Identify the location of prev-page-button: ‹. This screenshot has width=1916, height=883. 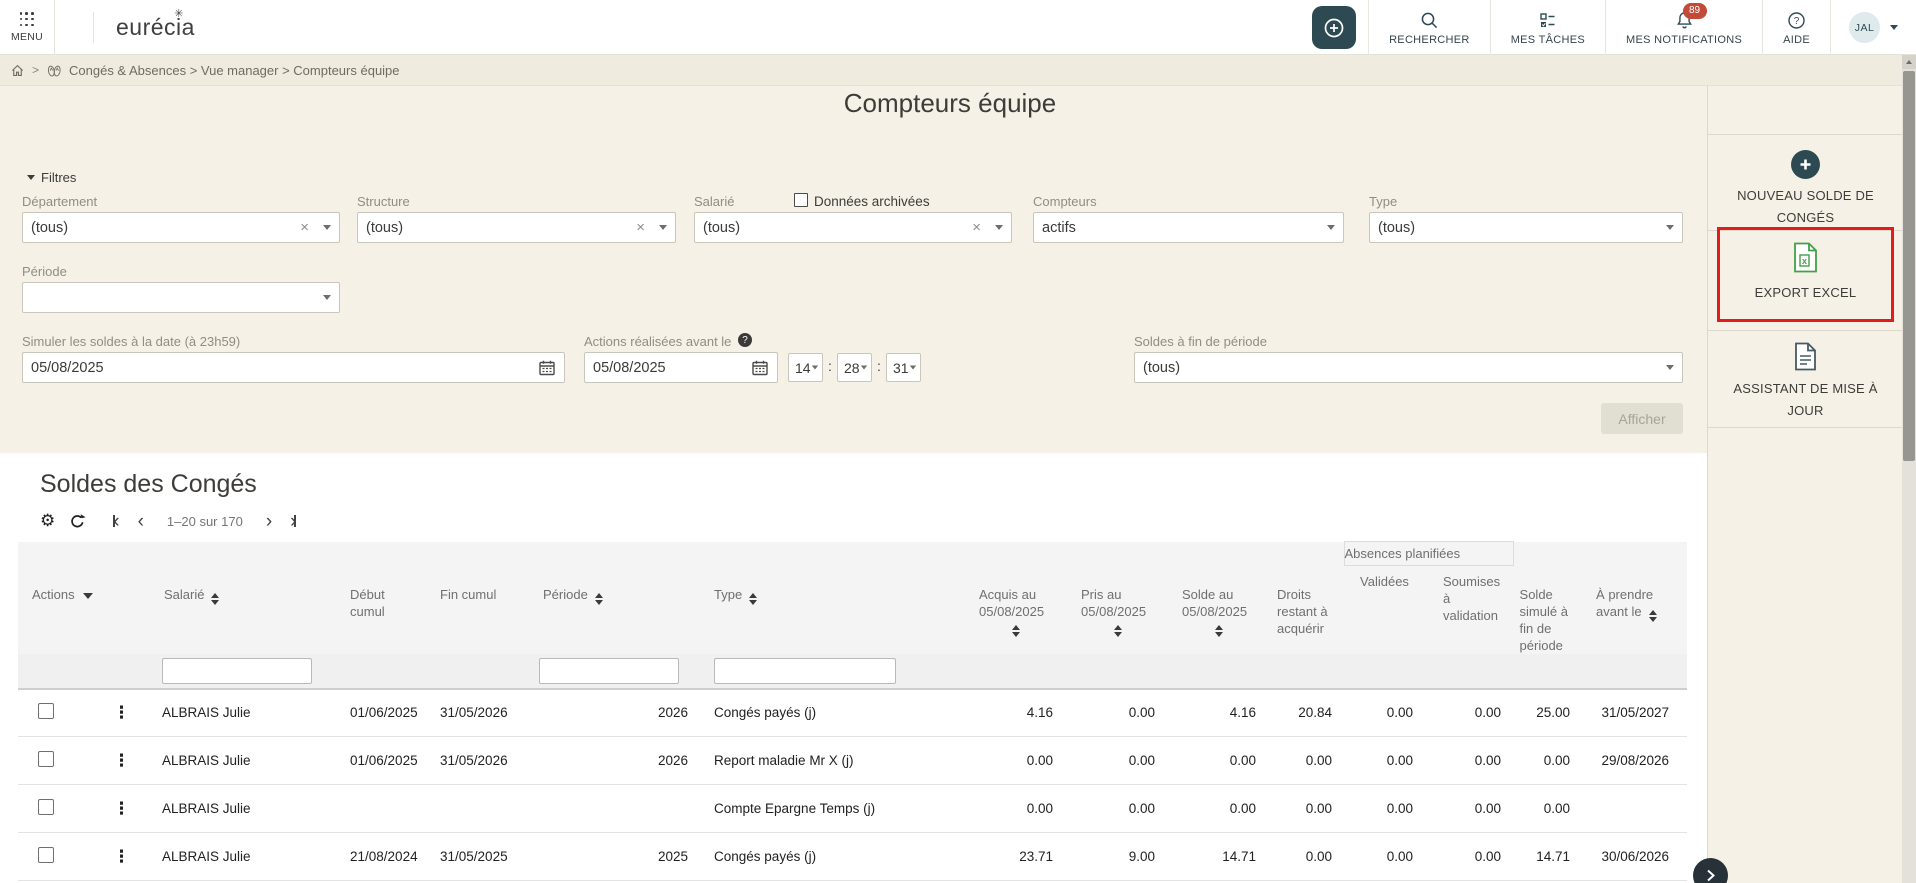
(140, 521).